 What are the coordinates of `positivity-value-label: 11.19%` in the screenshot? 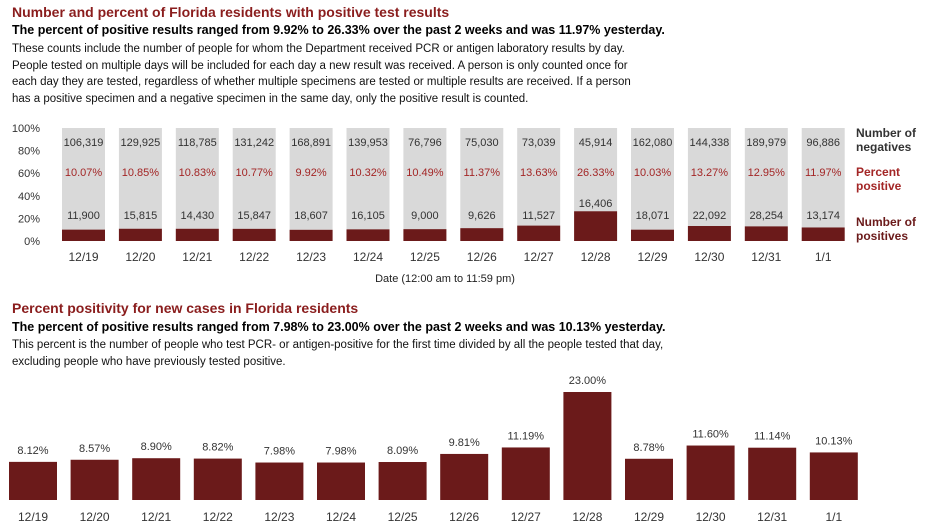 It's located at (526, 436).